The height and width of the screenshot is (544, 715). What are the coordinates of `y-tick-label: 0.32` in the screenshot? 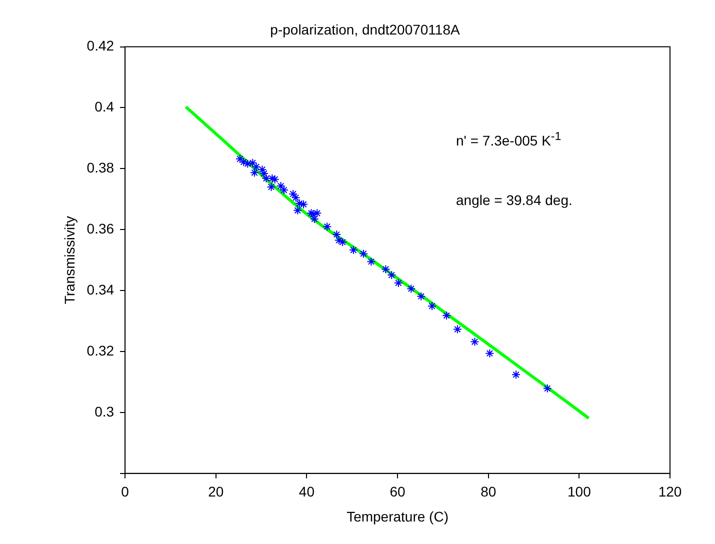 It's located at (100, 350).